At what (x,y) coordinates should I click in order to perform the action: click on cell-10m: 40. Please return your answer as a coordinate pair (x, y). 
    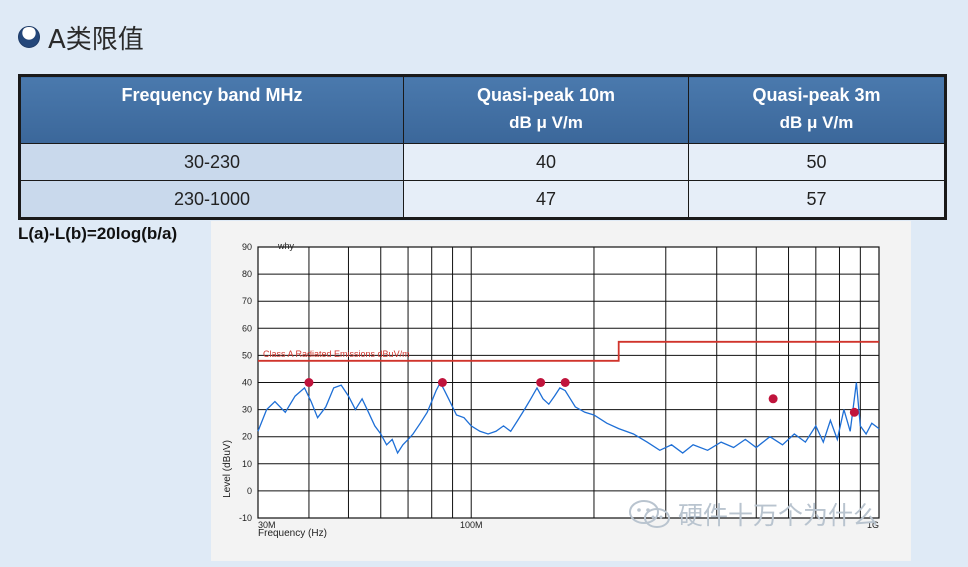
    Looking at the image, I should click on (546, 162).